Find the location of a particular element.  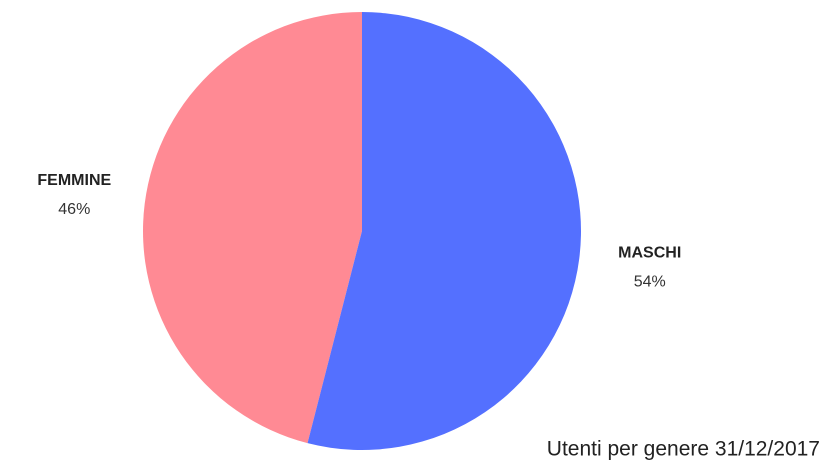

slice-label: FEMMINE is located at coordinates (74, 180).